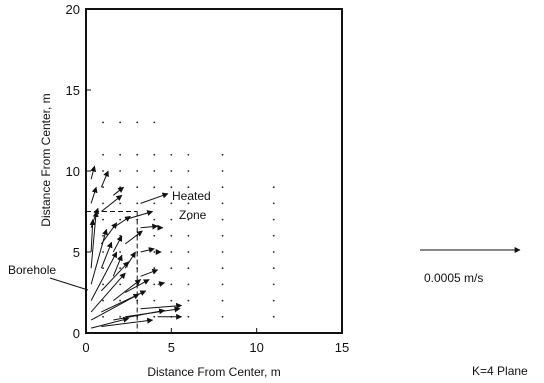  I want to click on y-axis-label: Distance From Center, m, so click(46, 159).